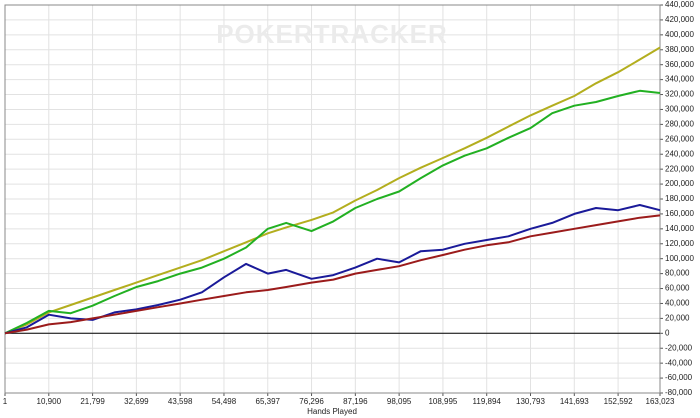 The height and width of the screenshot is (418, 700). Describe the element at coordinates (679, 258) in the screenshot. I see `y-tick-label: 100,000` at that location.